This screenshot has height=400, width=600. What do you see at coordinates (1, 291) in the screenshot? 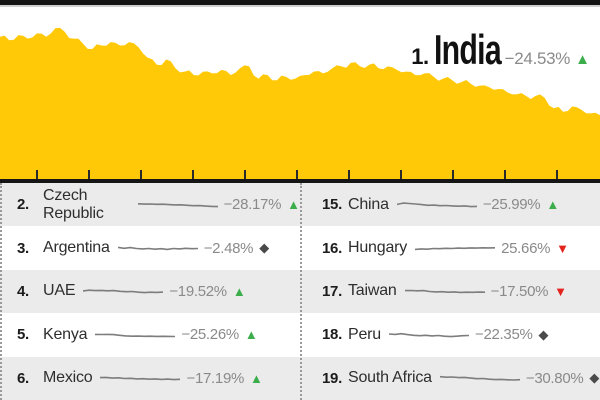
I see `left-edge-dotted-divider` at bounding box center [1, 291].